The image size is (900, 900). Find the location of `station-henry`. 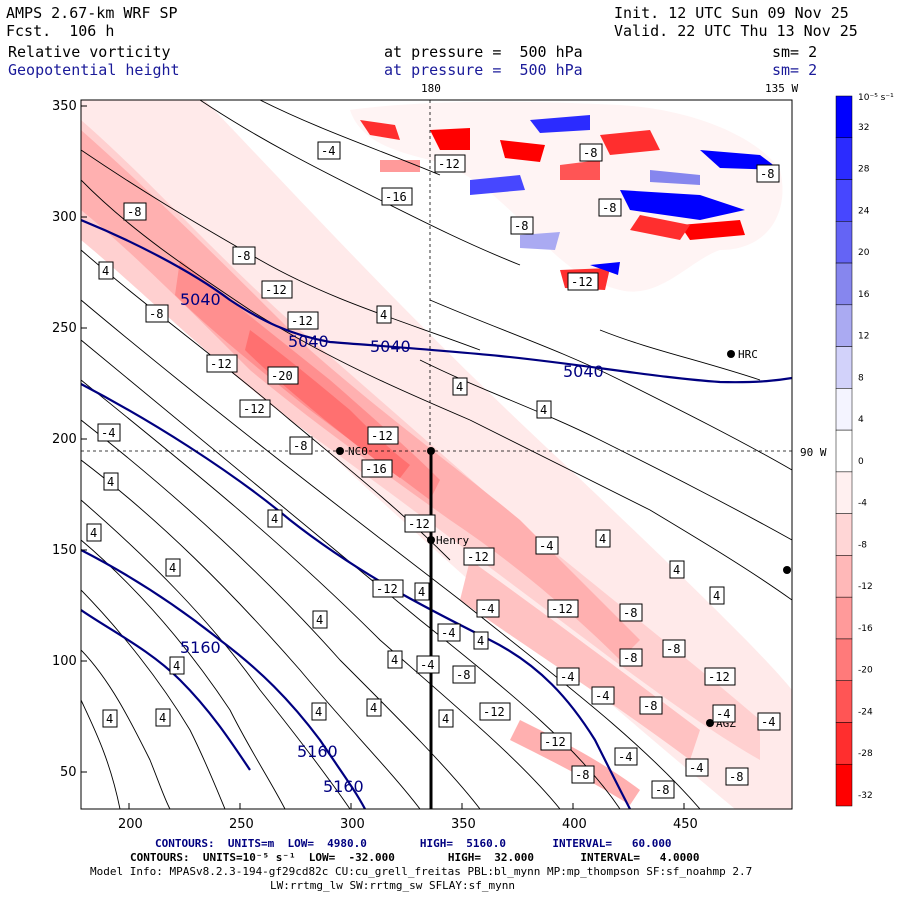

station-henry is located at coordinates (431, 540).